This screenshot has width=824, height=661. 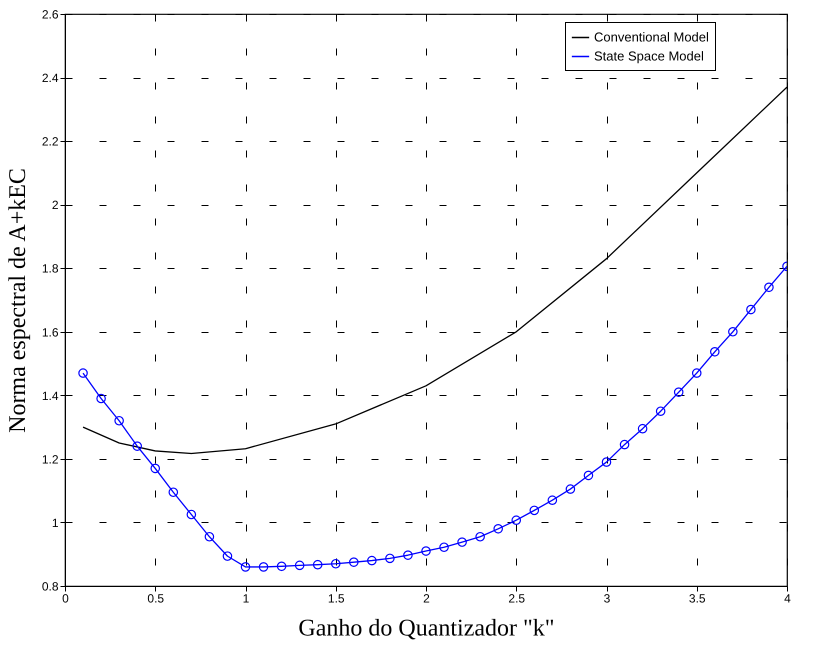 What do you see at coordinates (607, 599) in the screenshot?
I see `x-tick-label: 3` at bounding box center [607, 599].